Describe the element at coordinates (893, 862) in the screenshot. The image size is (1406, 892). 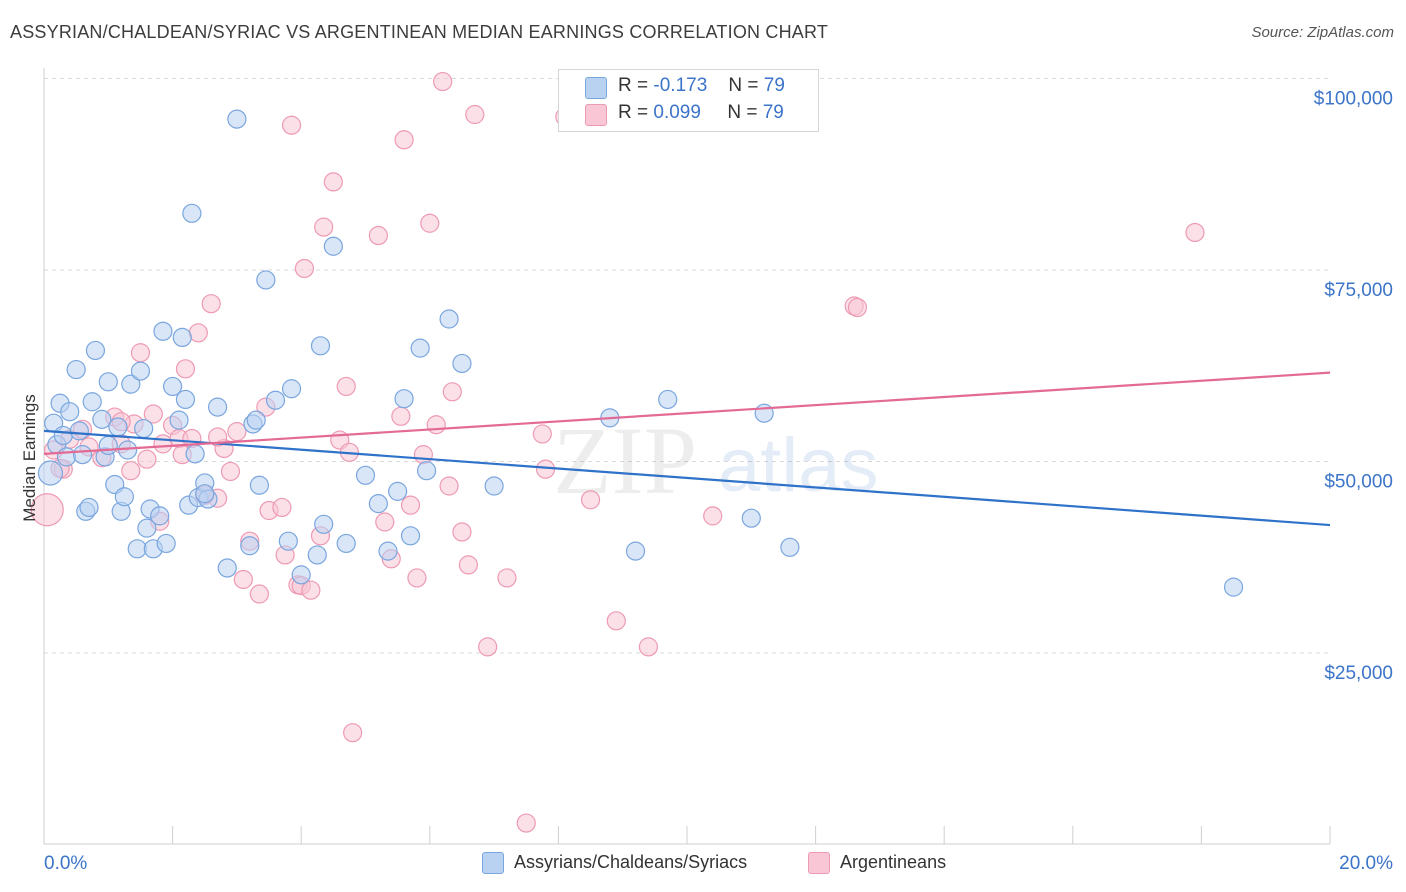
I see `legend-label-argentineans: Argentineans` at that location.